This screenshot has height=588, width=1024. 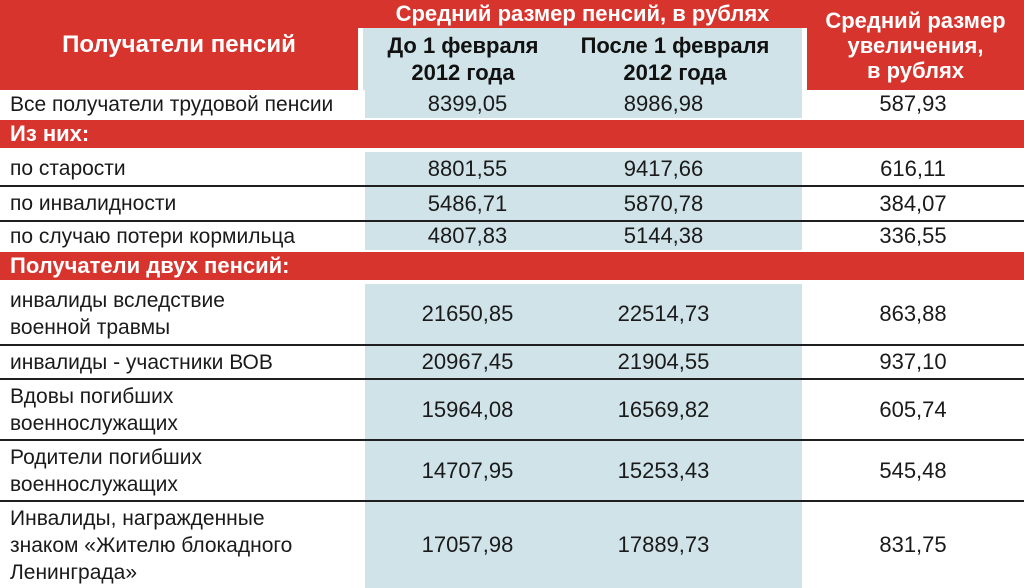 I want to click on value-after: 5870,78, so click(x=686, y=203).